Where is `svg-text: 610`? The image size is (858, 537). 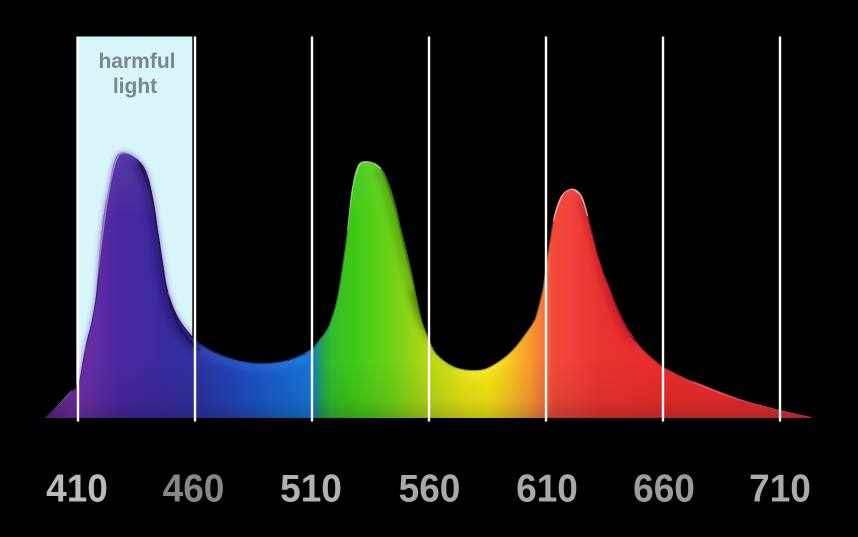
svg-text: 610 is located at coordinates (547, 488).